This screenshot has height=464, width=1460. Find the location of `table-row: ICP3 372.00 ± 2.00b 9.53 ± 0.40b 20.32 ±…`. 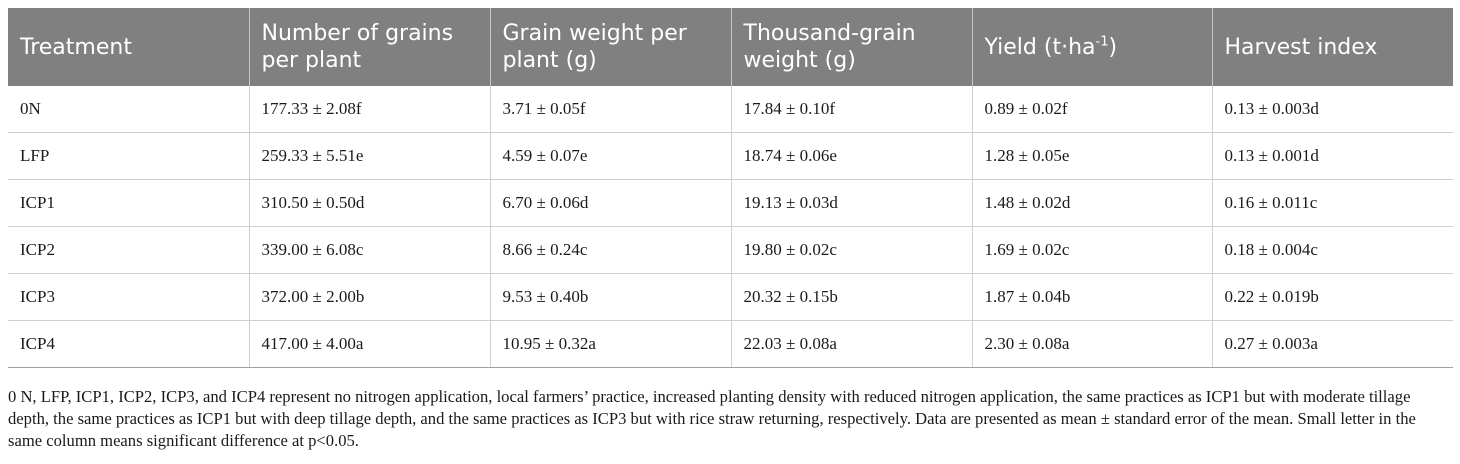

table-row: ICP3 372.00 ± 2.00b 9.53 ± 0.40b 20.32 ±… is located at coordinates (730, 297).